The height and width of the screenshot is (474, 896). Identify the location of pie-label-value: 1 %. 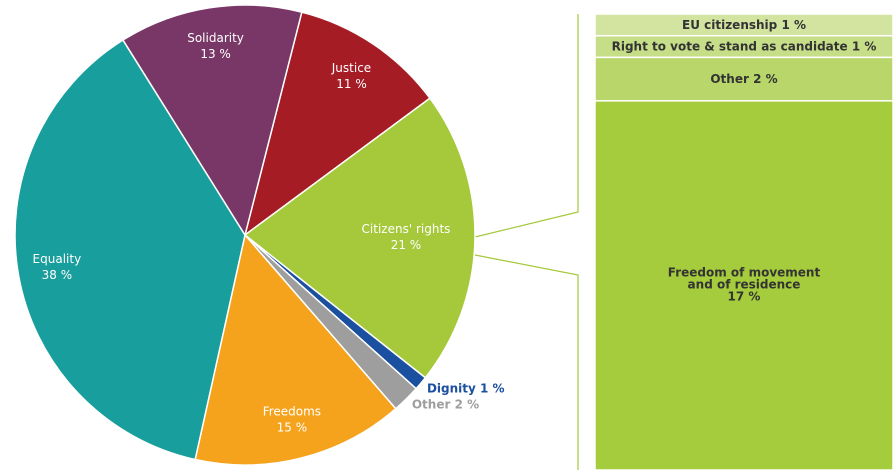
(492, 388).